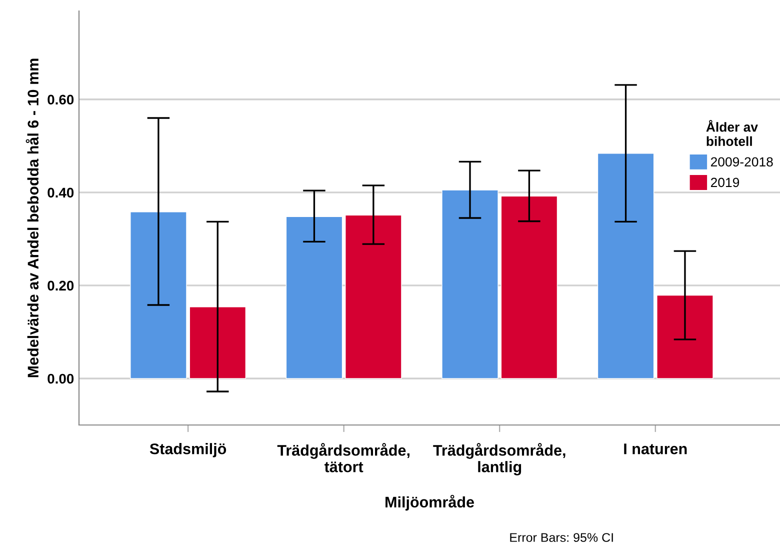 This screenshot has height=551, width=780. Describe the element at coordinates (61, 379) in the screenshot. I see `y-tick-label: 0.00` at that location.